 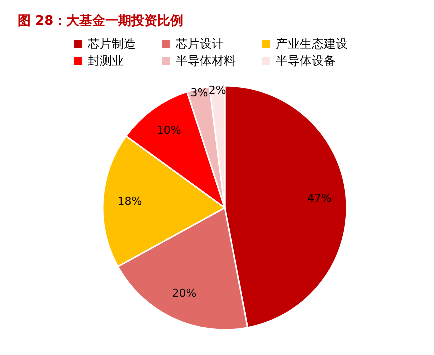 I want to click on data-label: 3%, so click(x=199, y=93).